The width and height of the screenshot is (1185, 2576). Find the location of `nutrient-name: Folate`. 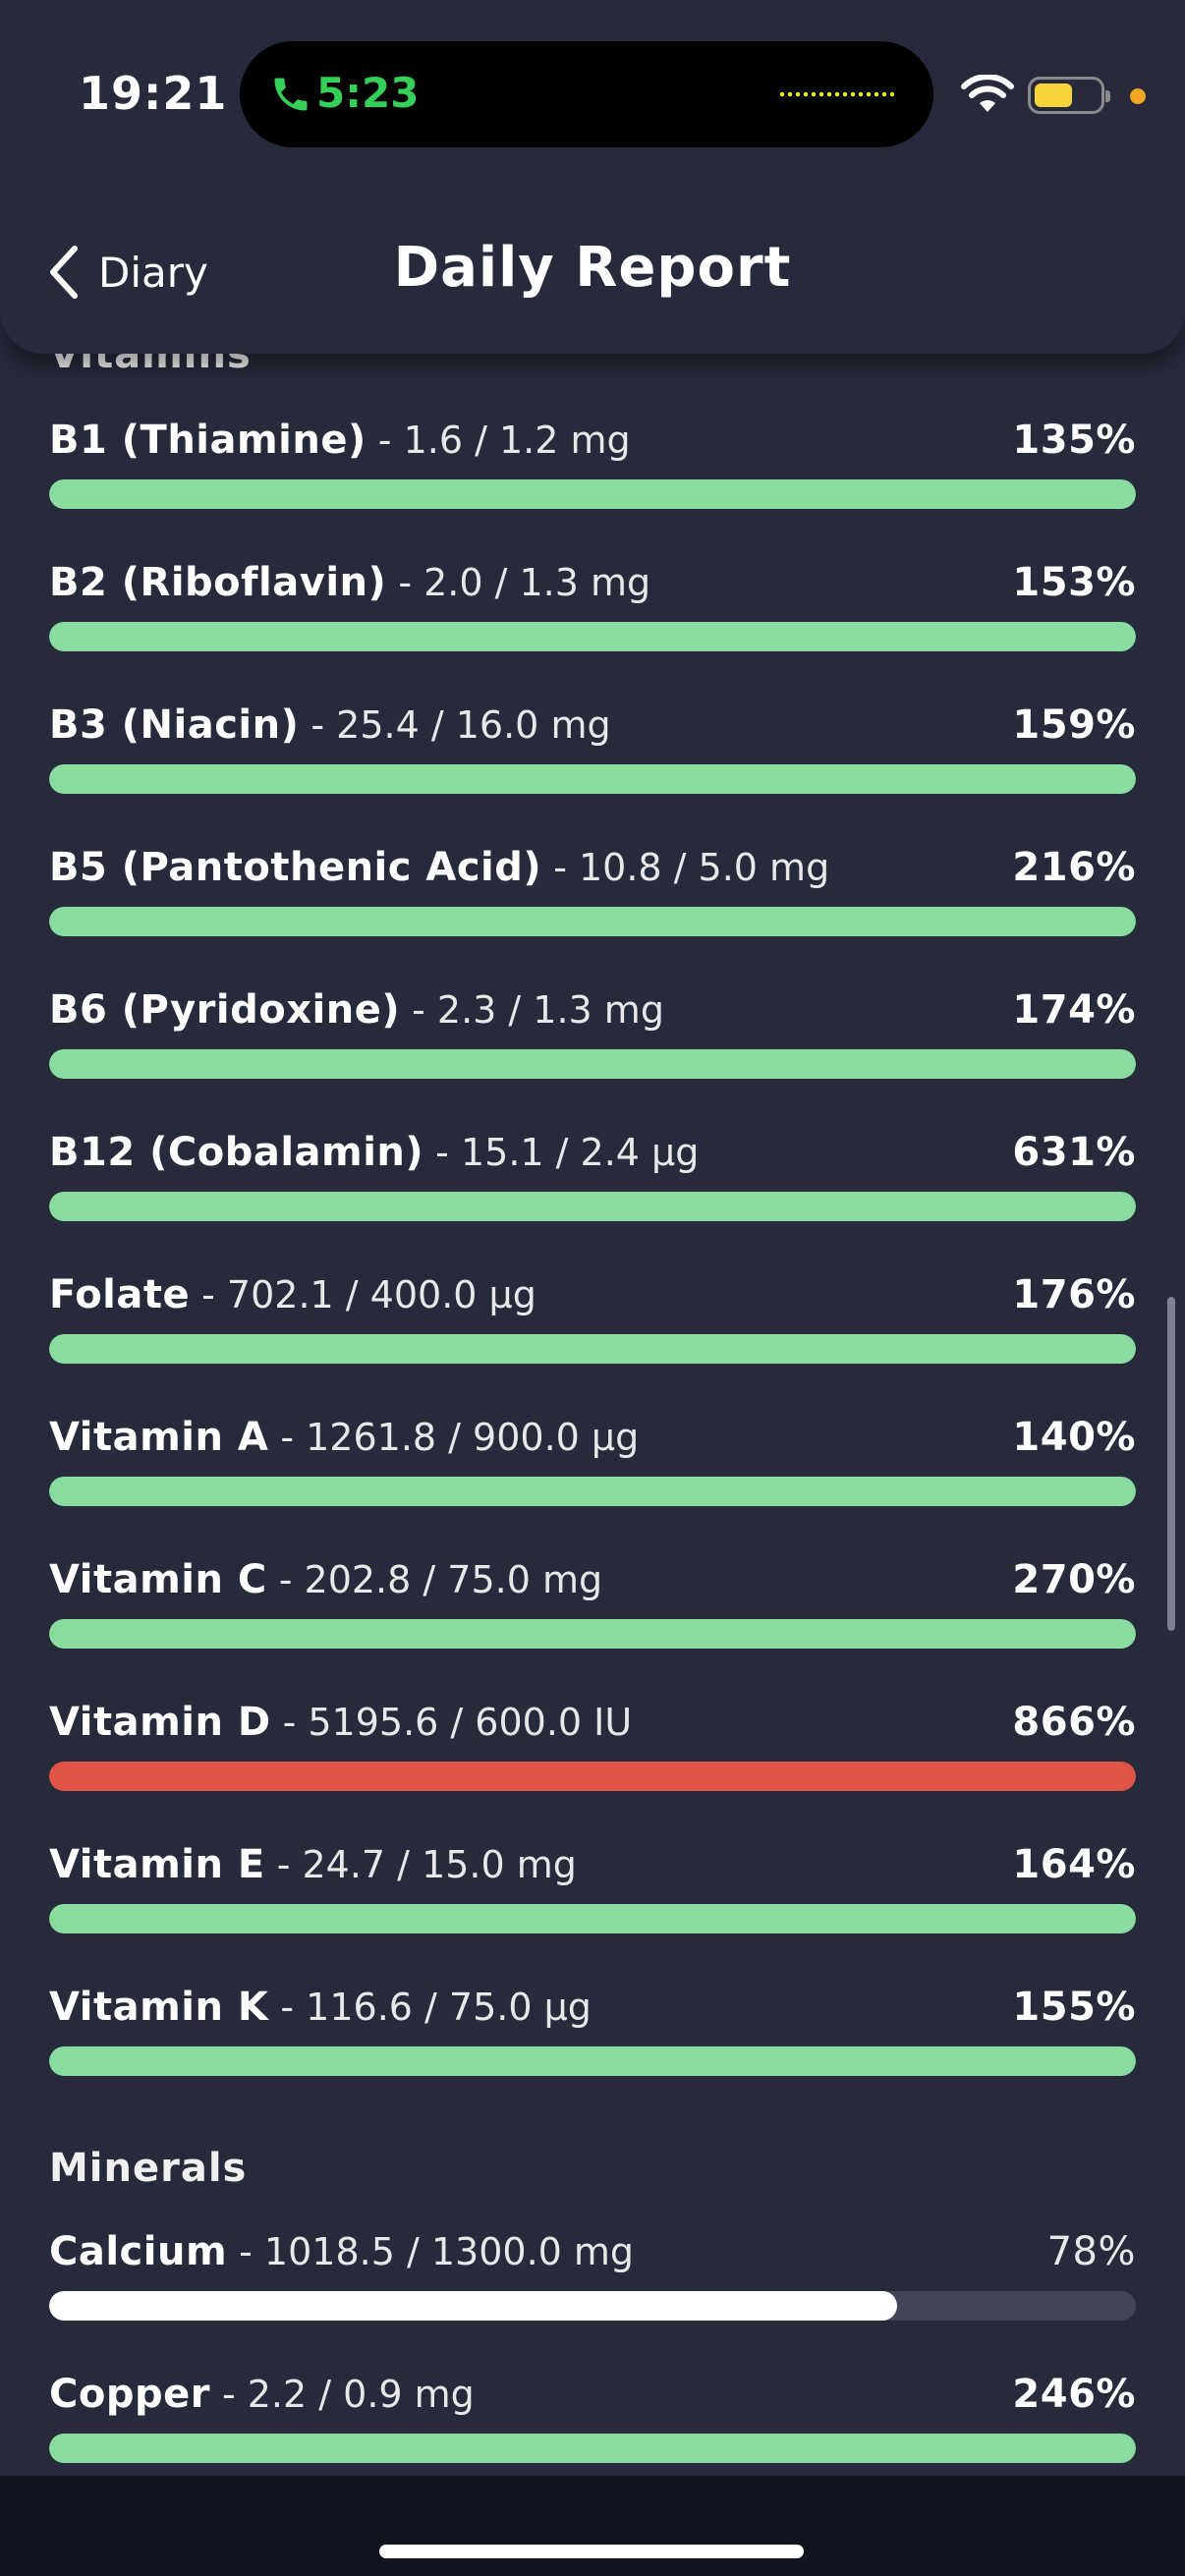

nutrient-name: Folate is located at coordinates (120, 1294).